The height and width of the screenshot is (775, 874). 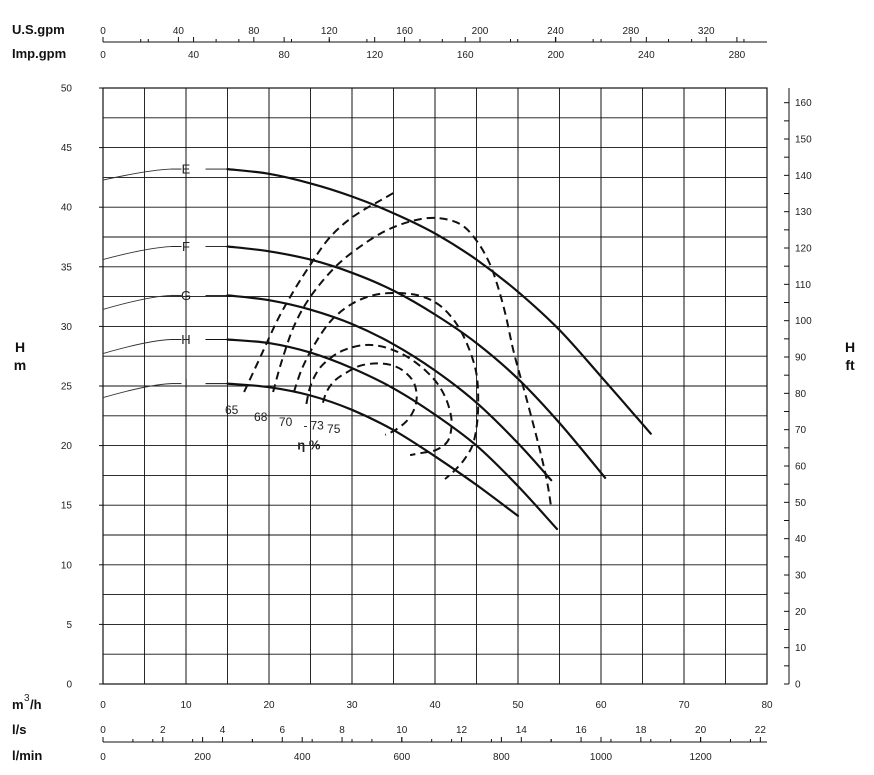 I want to click on x-primary-axis-unit-superscript: 3, so click(x=27, y=698).